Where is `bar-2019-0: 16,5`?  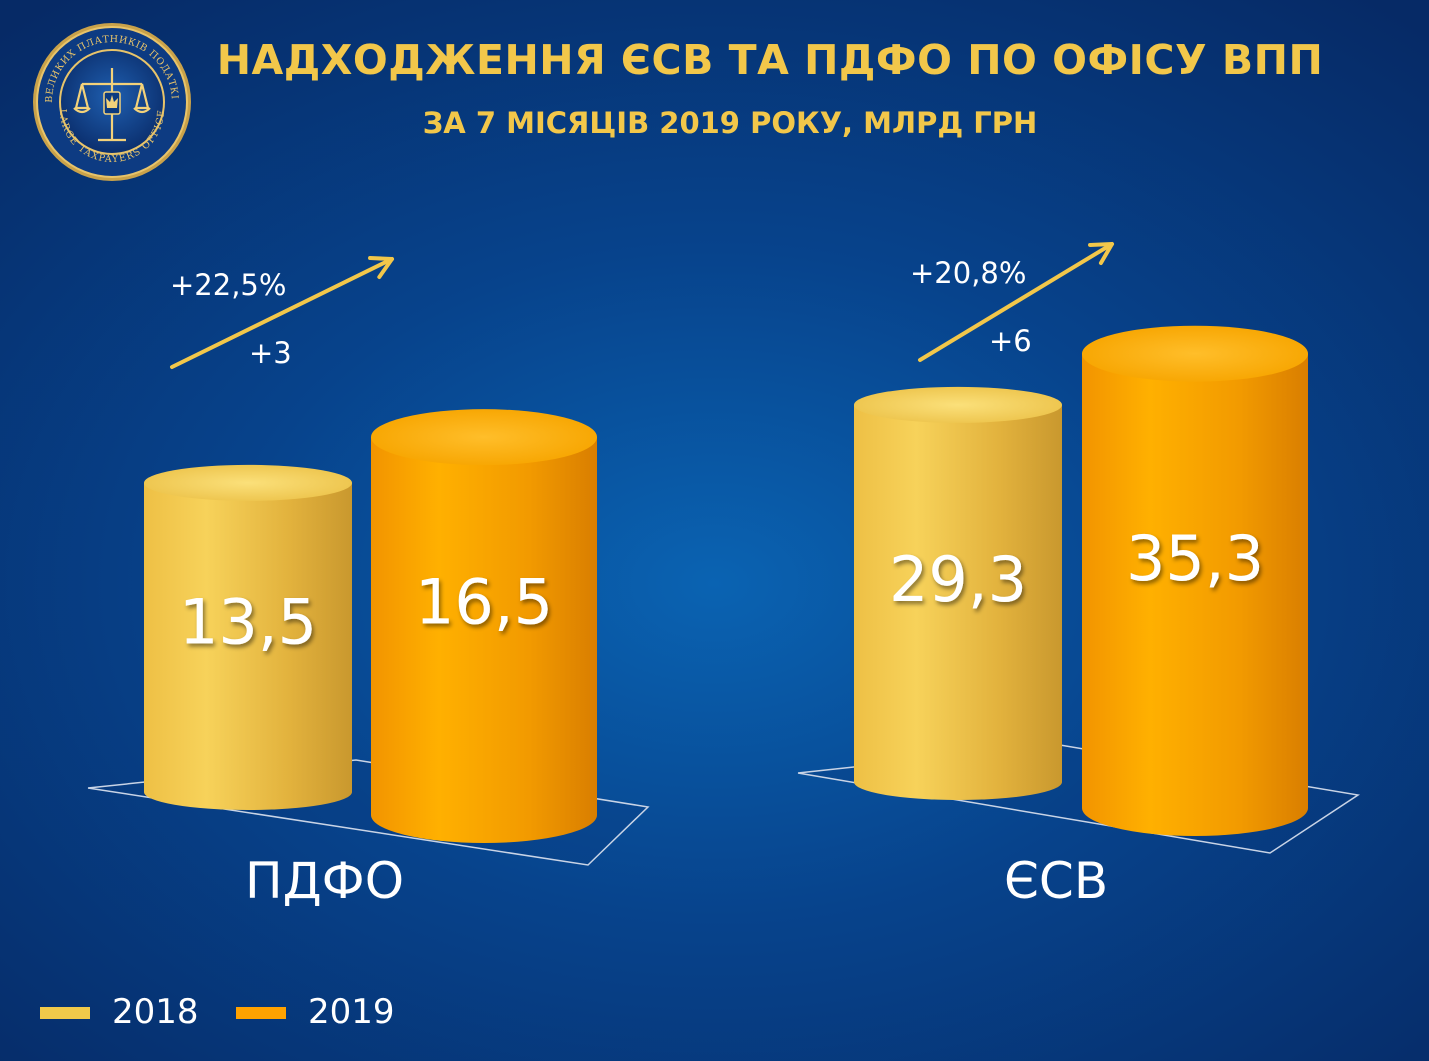
bar-2019-0: 16,5 is located at coordinates (484, 626).